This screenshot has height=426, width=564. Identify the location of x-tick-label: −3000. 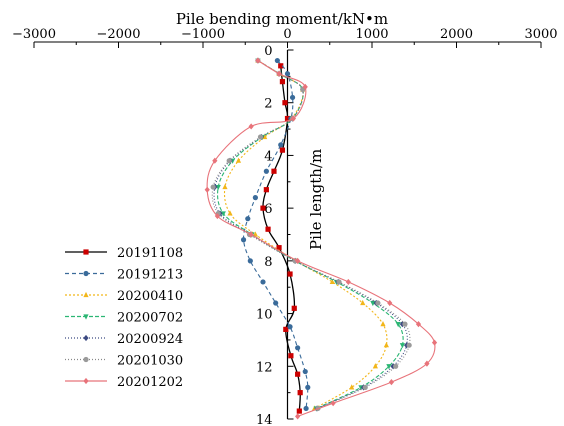
(34, 34).